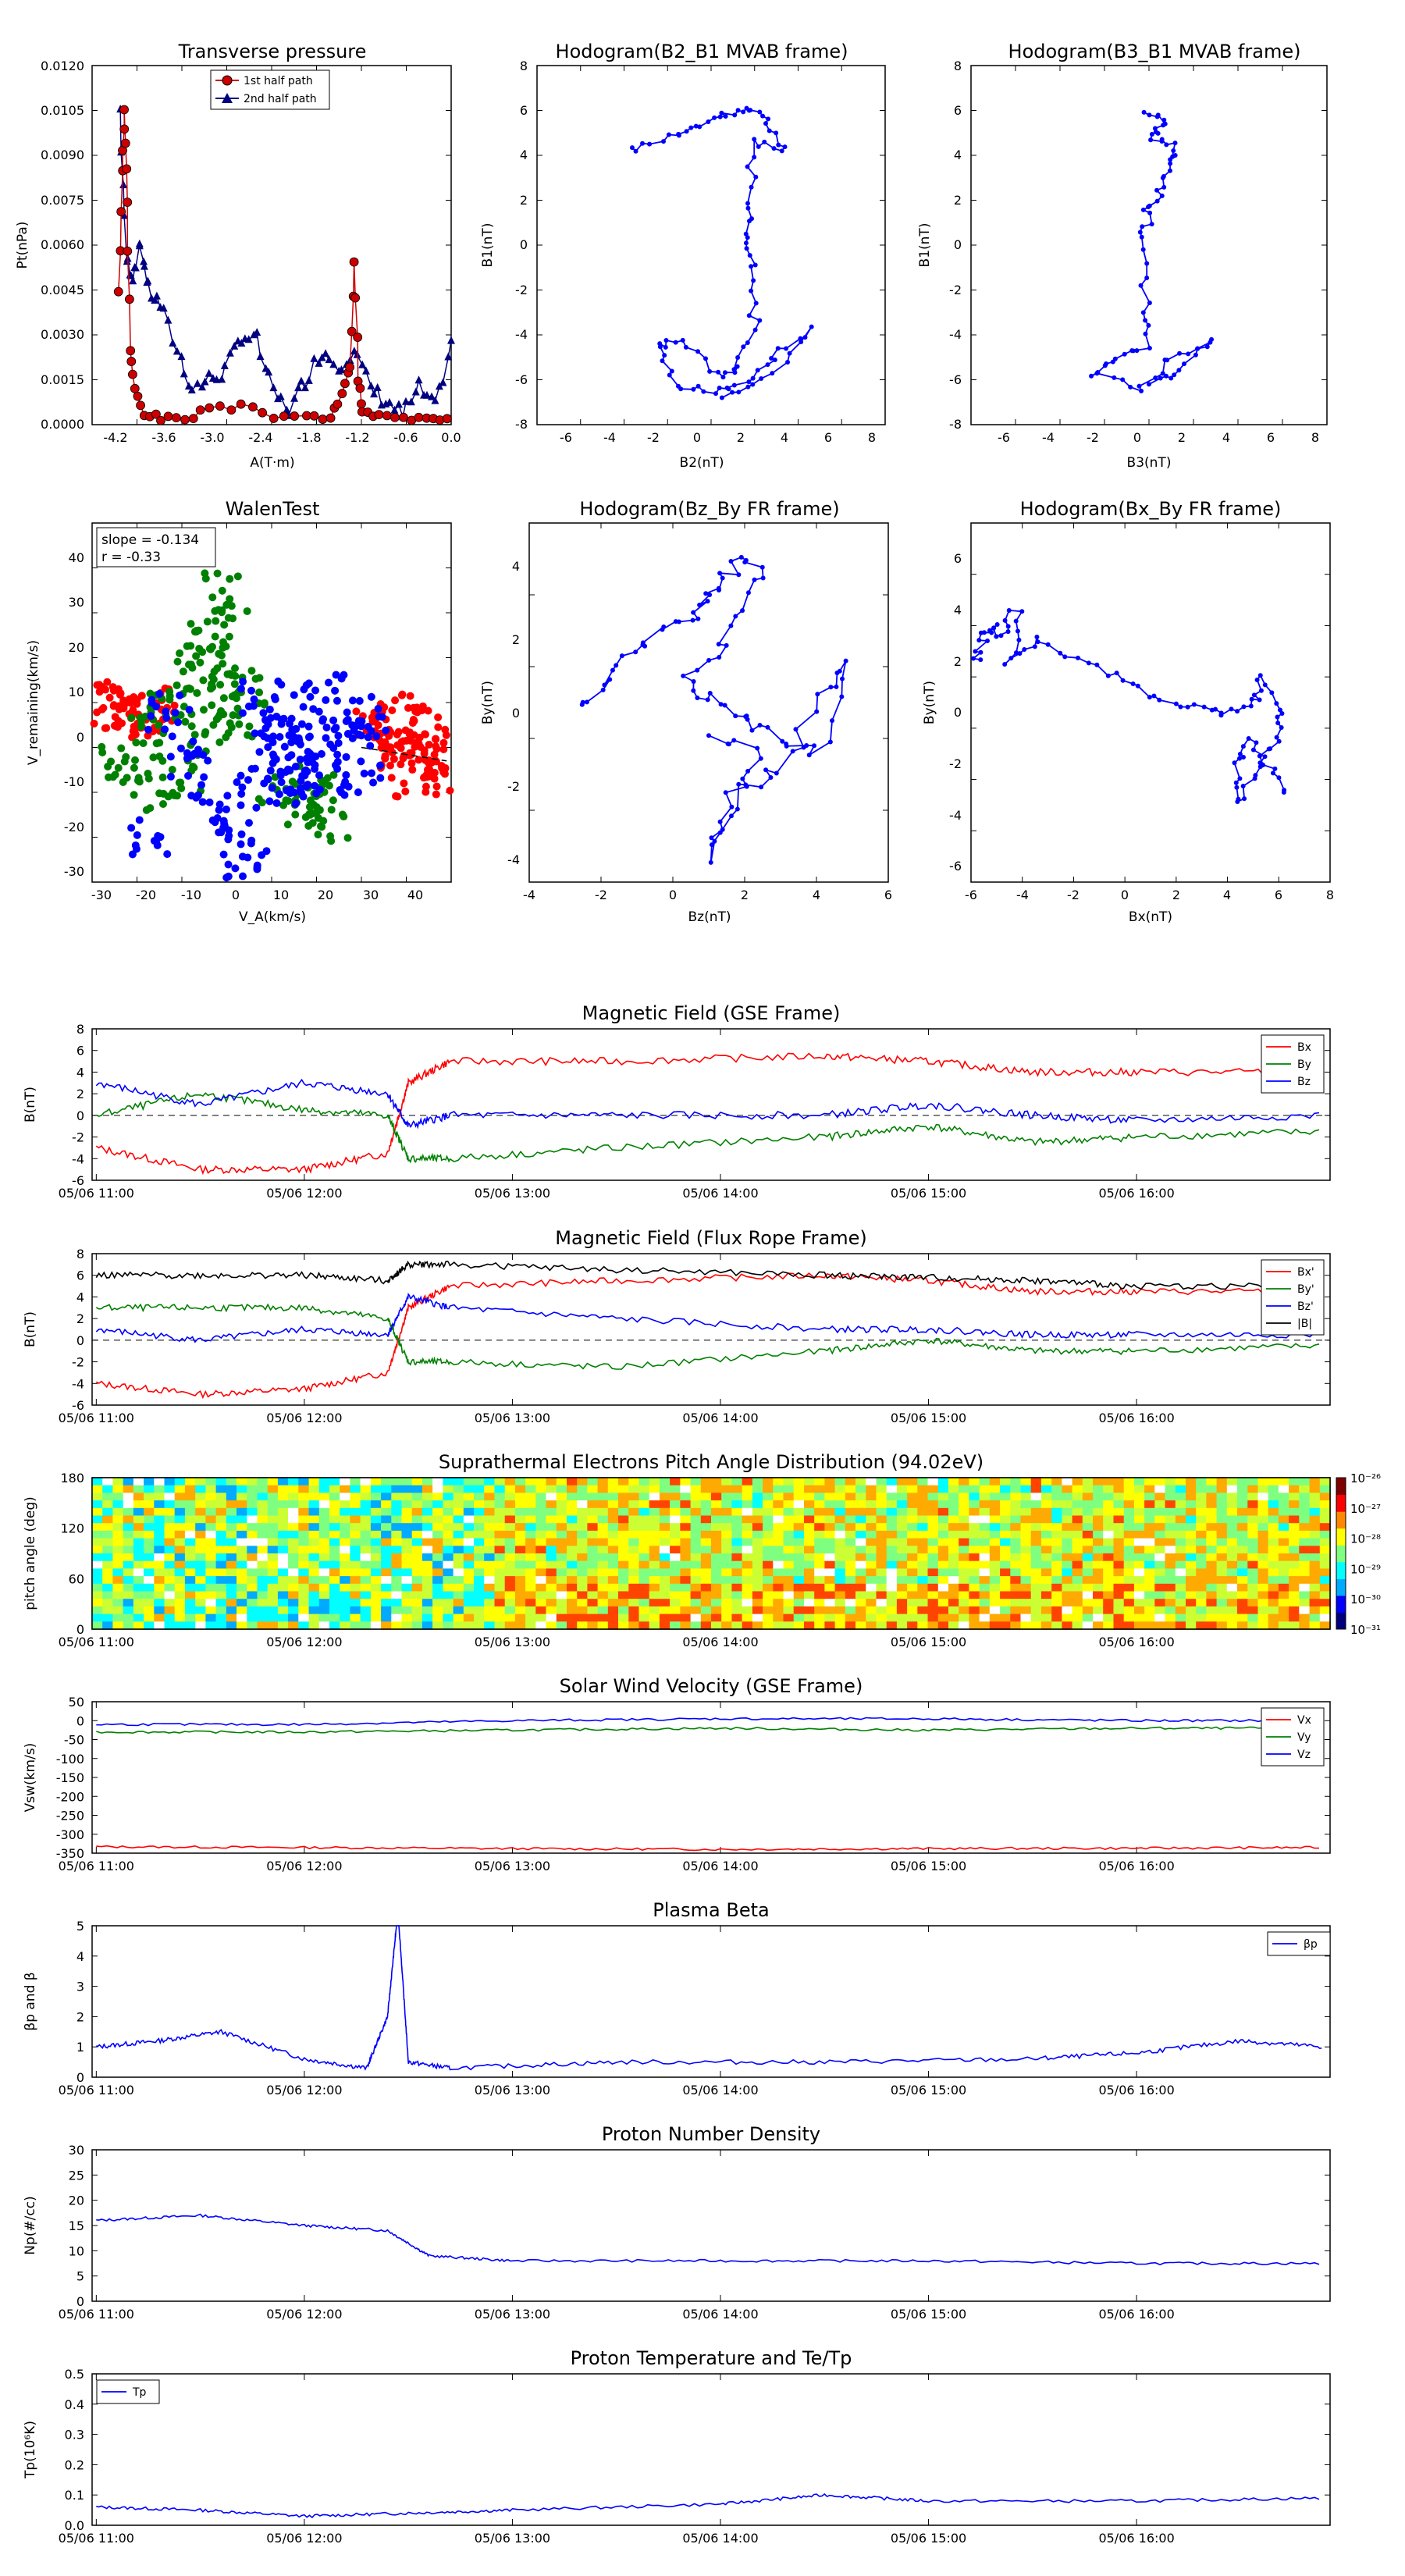 This screenshot has width=1405, height=2576. I want to click on h3-xtick: 2, so click(745, 895).